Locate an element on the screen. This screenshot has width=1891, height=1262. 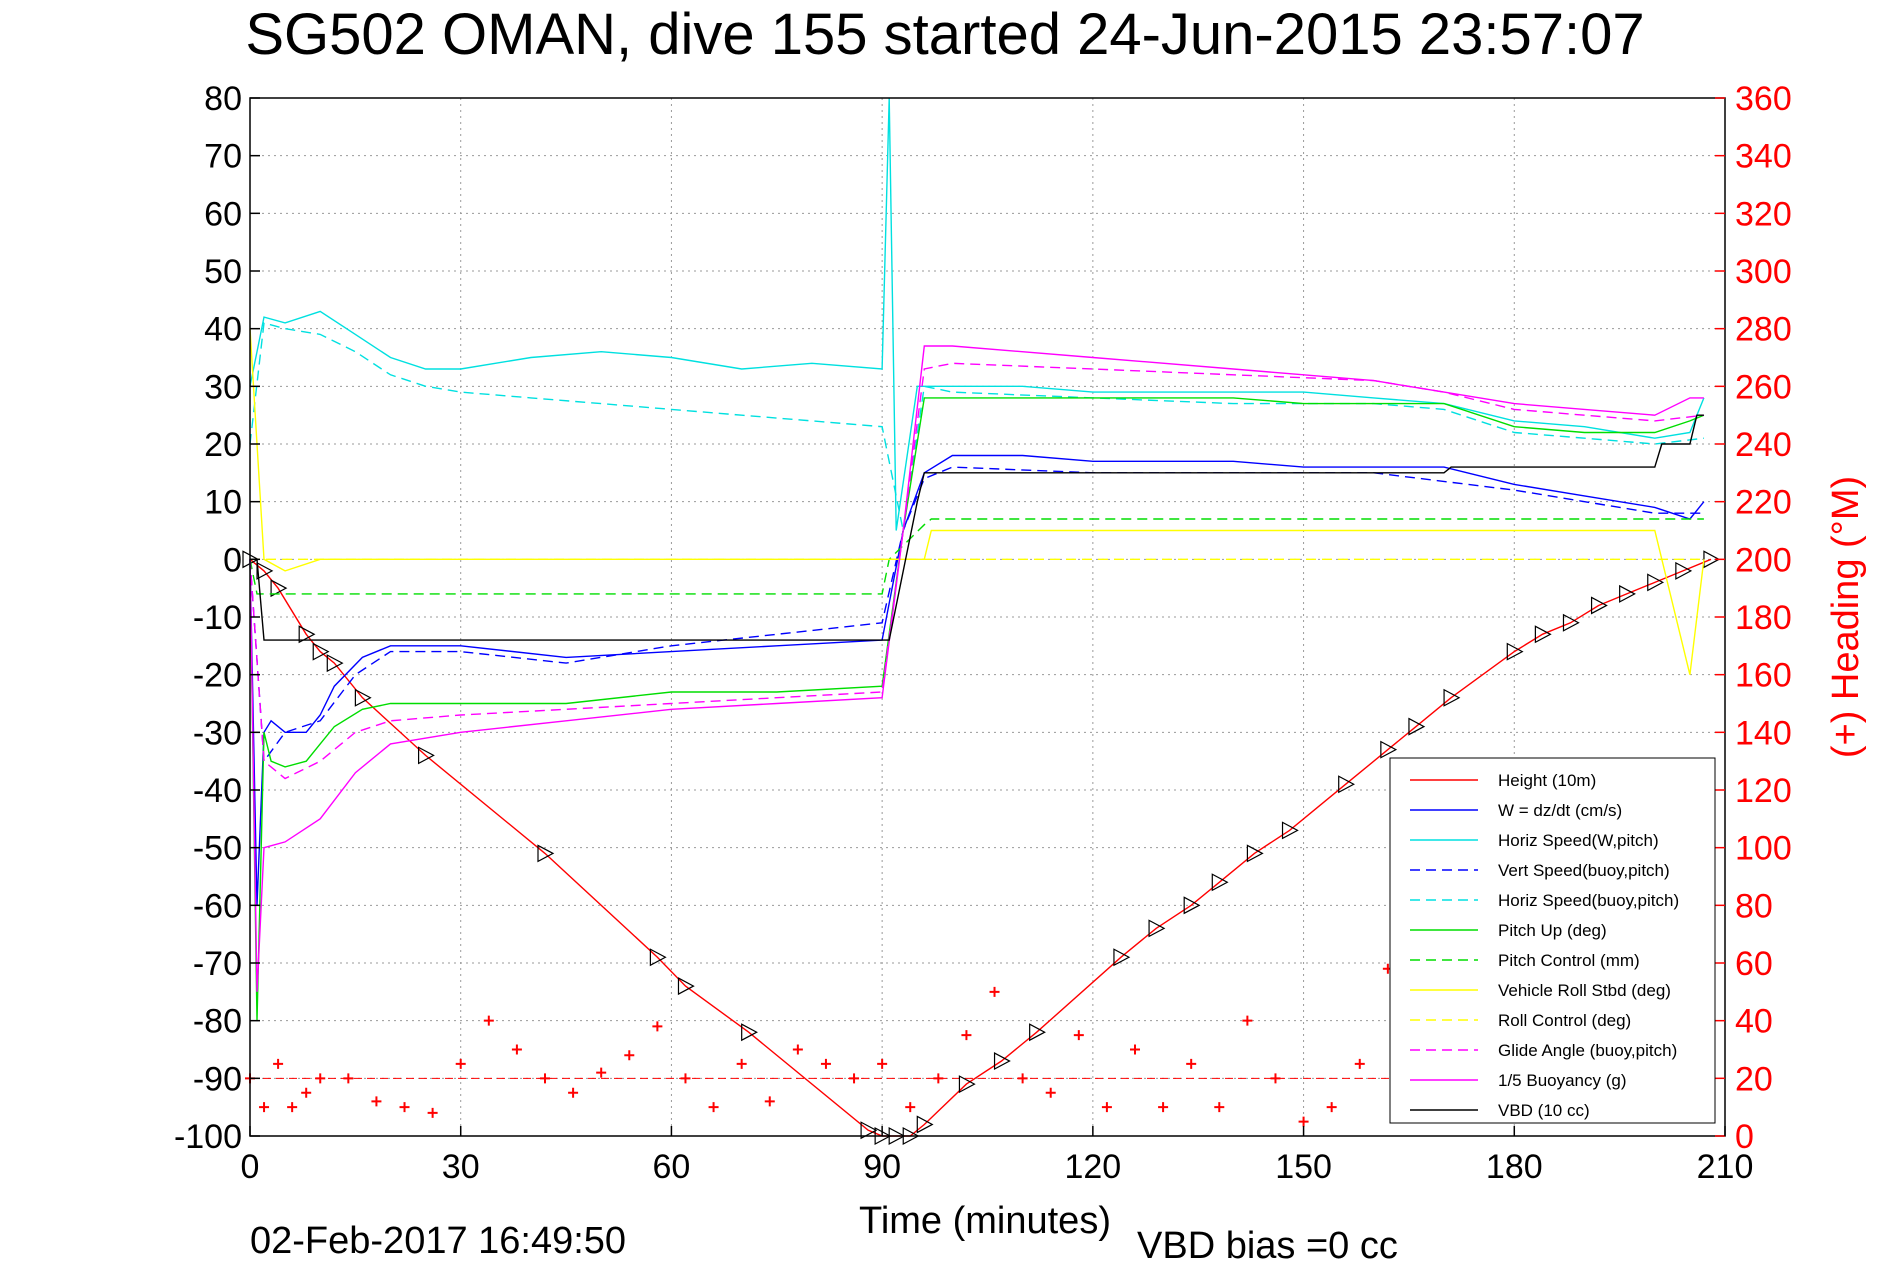
legend-item-height-10m: Height (10m) is located at coordinates (1503, 780).